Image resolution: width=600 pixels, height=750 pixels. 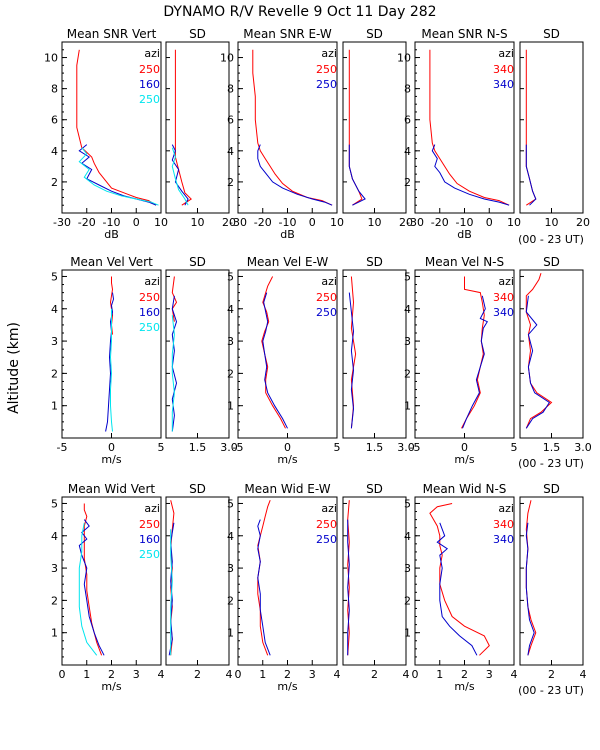 I want to click on x-axis-label: dB, so click(x=464, y=234).